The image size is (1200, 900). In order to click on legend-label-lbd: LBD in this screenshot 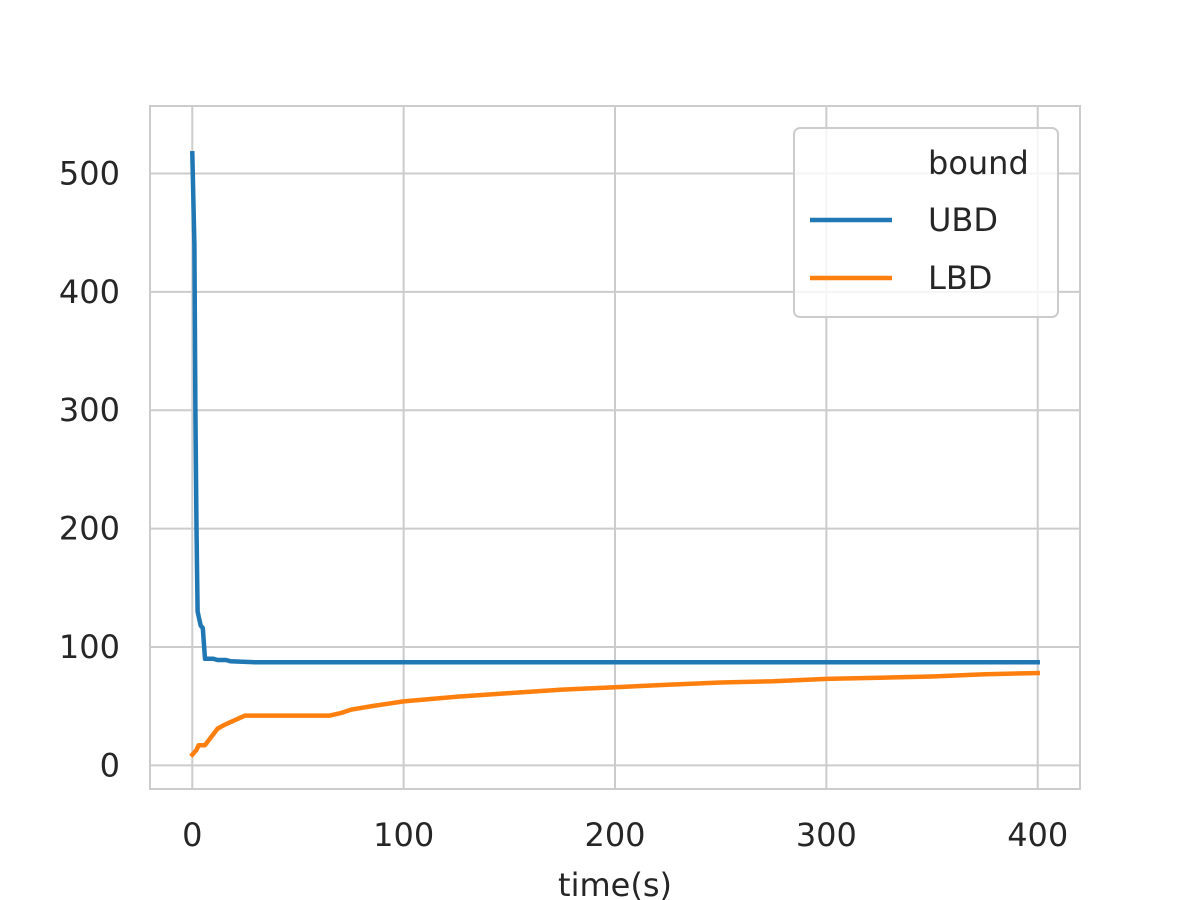, I will do `click(960, 278)`.